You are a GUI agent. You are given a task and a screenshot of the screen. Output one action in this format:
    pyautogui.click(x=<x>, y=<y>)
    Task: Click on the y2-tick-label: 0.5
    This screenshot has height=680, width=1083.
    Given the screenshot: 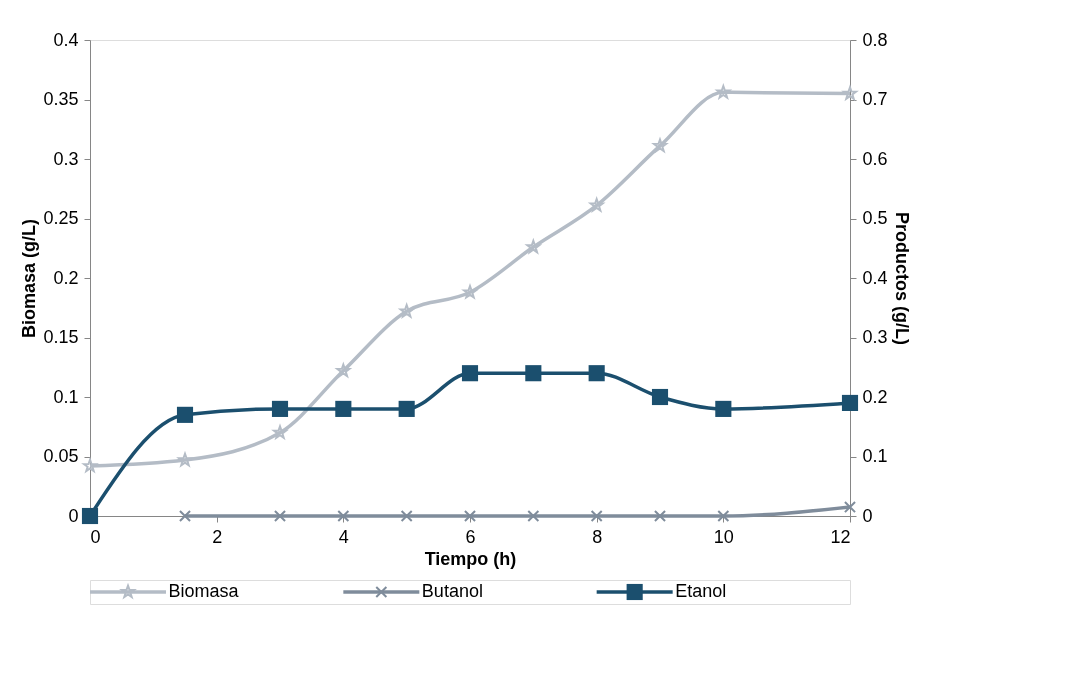 What is the action you would take?
    pyautogui.click(x=875, y=218)
    